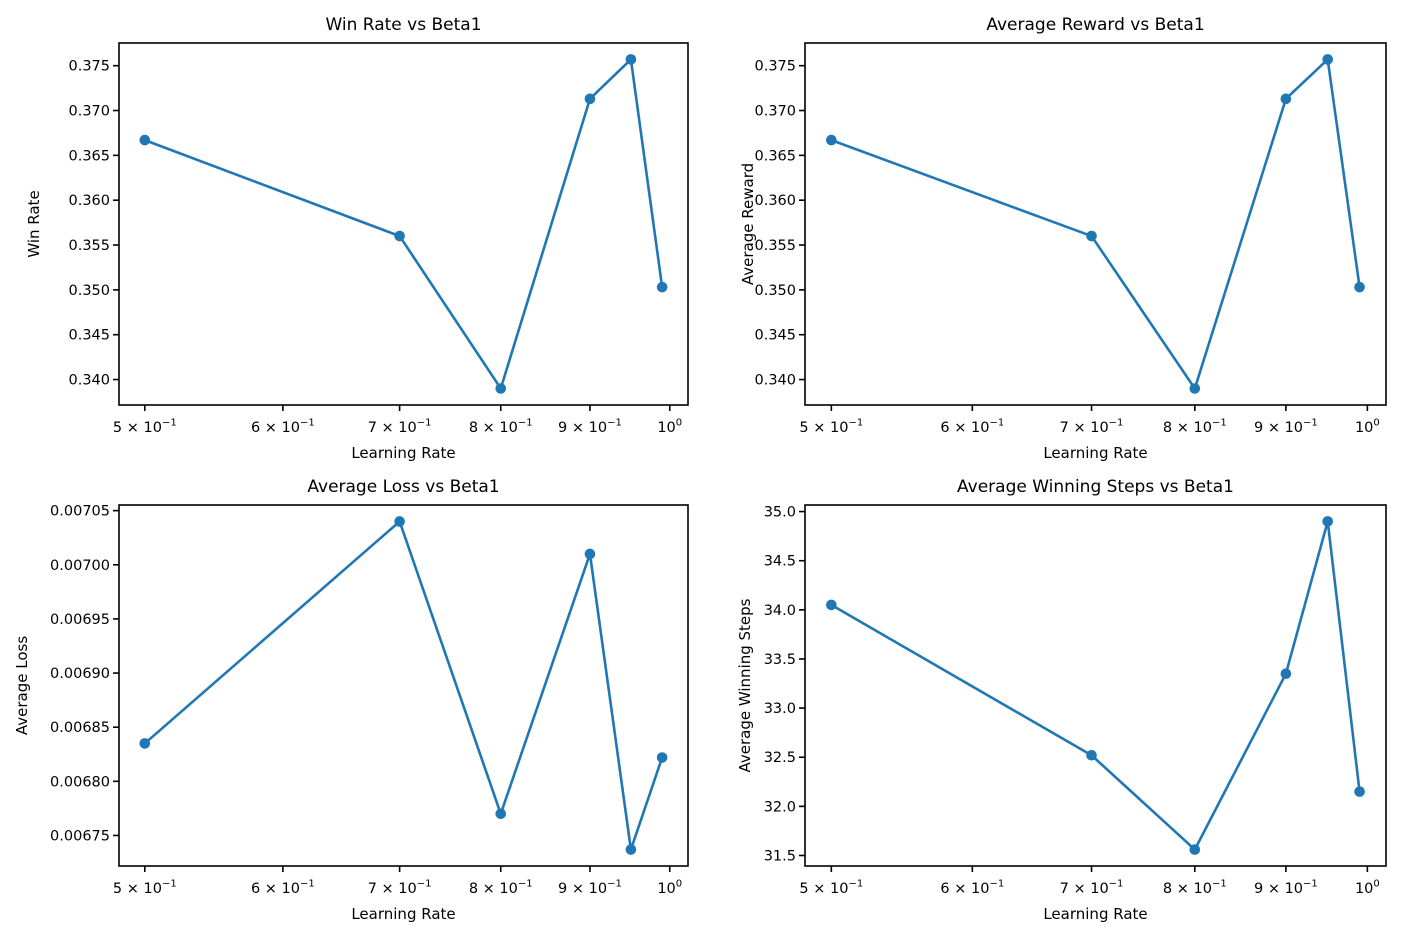 The height and width of the screenshot is (941, 1412). I want to click on y-tick-label: 0.00685, so click(80, 728).